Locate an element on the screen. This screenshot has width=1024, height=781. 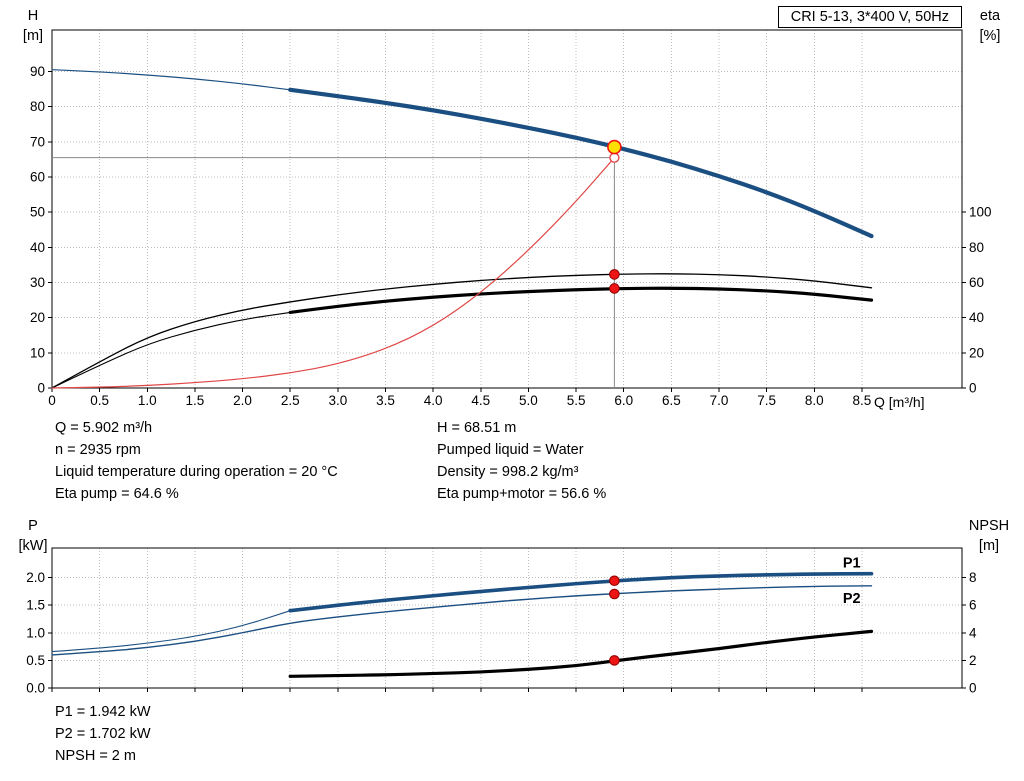
x-tick-label: 4.0 is located at coordinates (433, 400).